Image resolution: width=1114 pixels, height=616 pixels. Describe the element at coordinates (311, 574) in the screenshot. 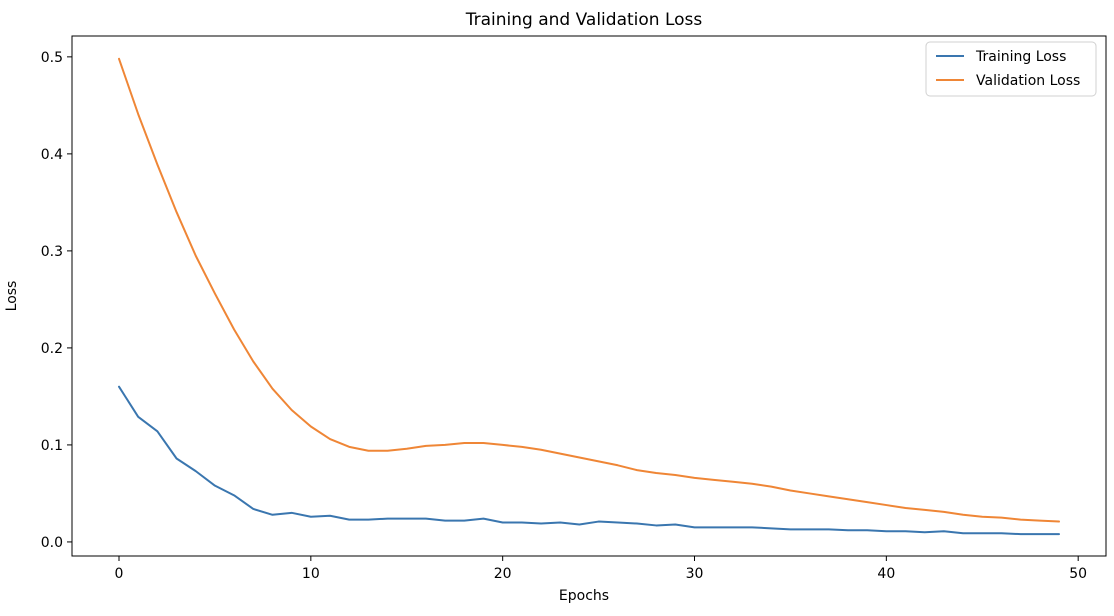

I see `x-tick-label: 10` at that location.